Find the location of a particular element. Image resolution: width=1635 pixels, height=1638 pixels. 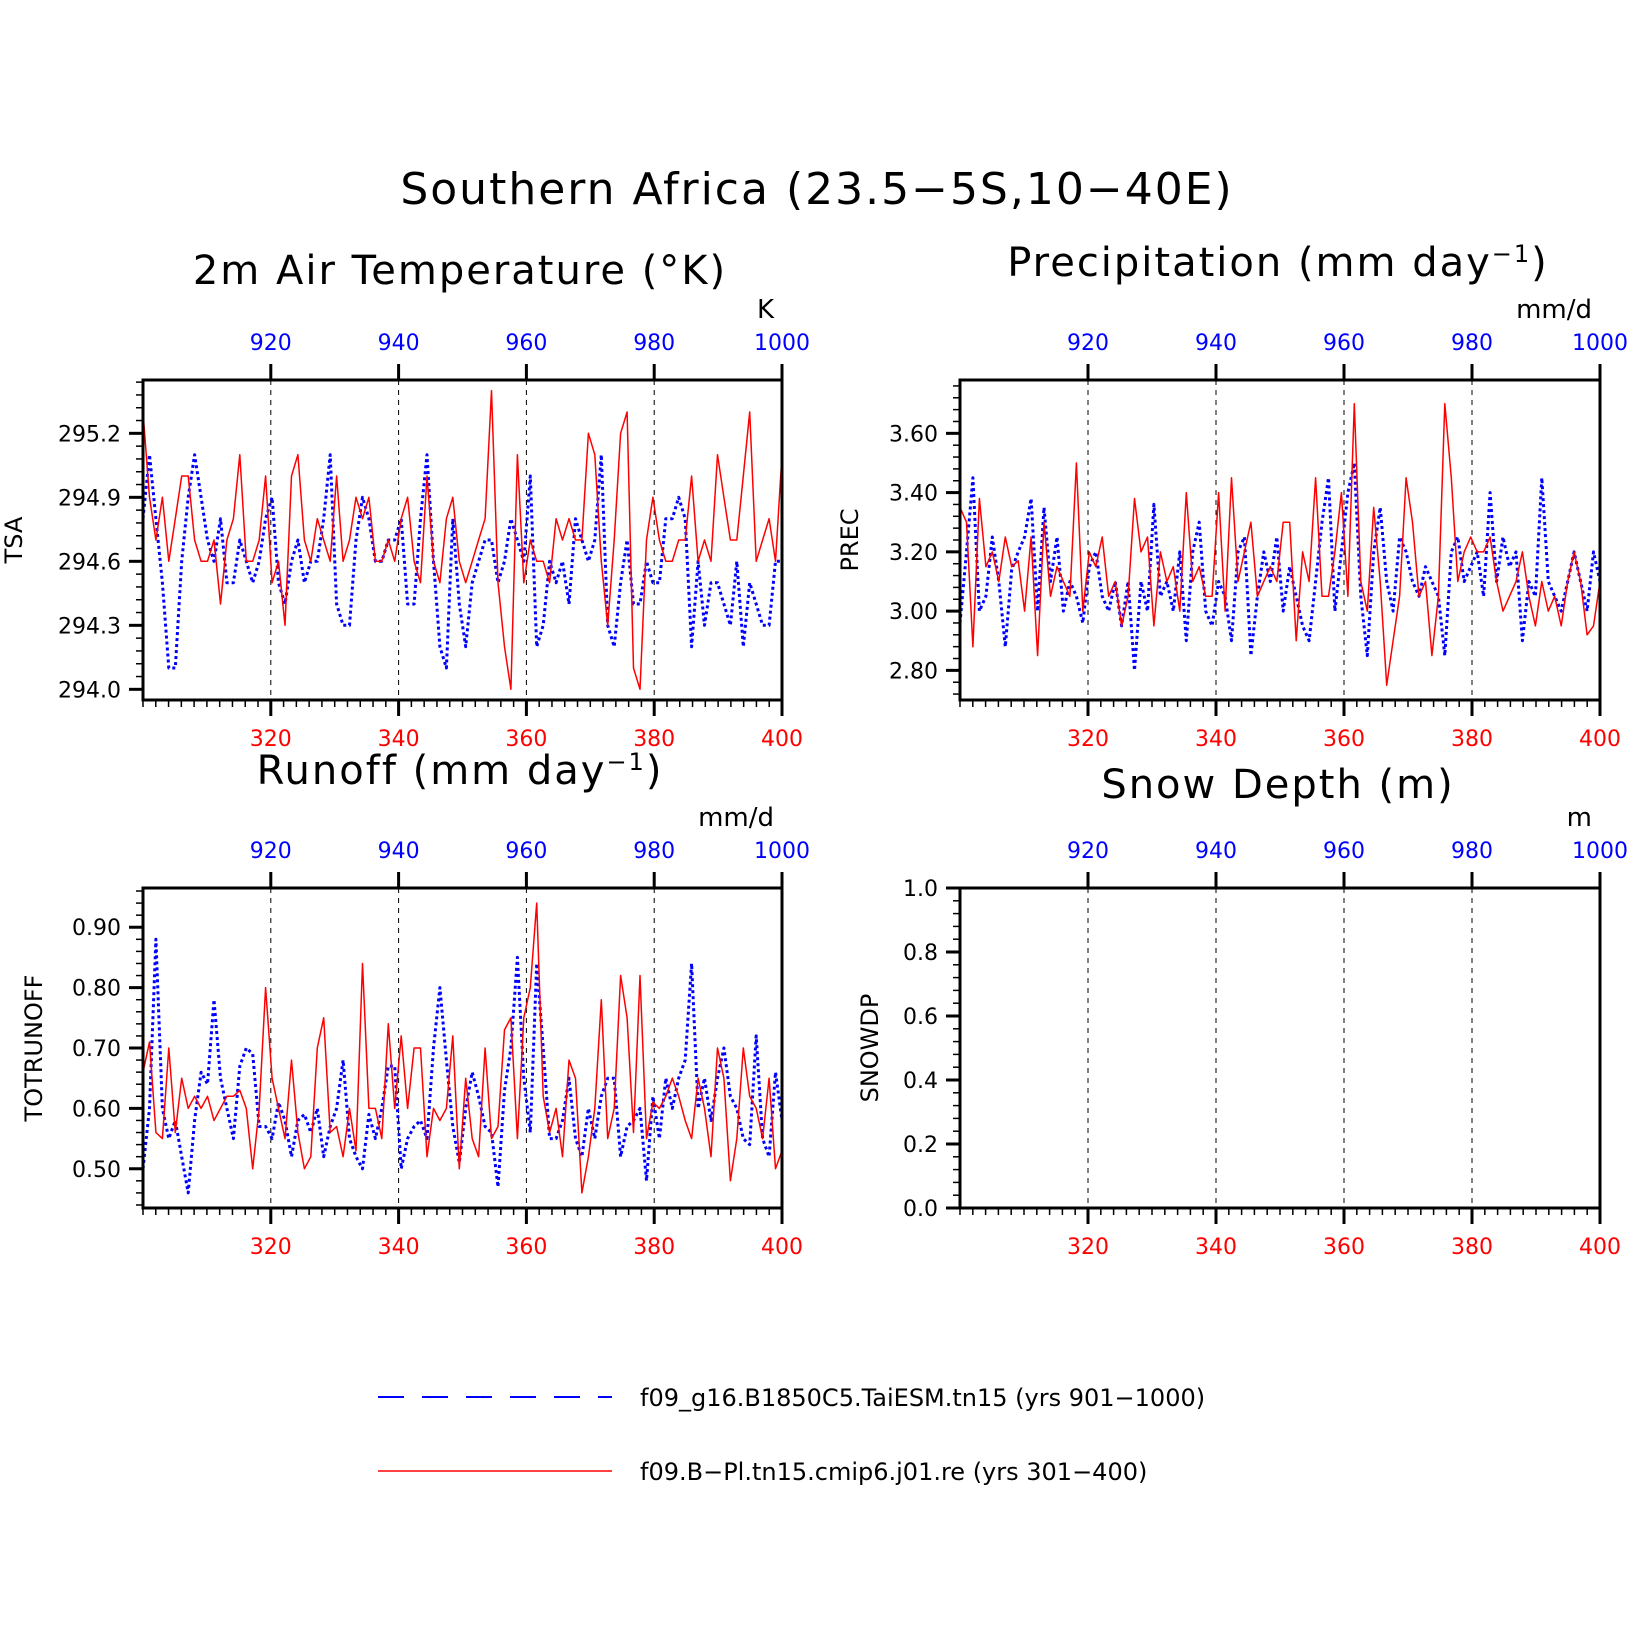

y-tick-label: 0.90 is located at coordinates (96, 928).